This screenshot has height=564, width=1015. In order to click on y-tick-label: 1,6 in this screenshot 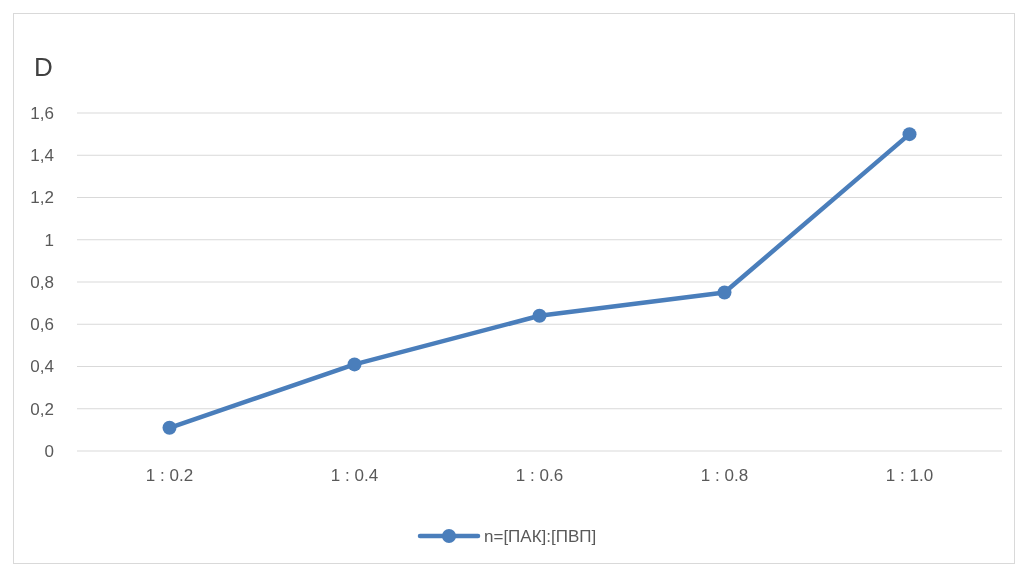, I will do `click(42, 113)`.